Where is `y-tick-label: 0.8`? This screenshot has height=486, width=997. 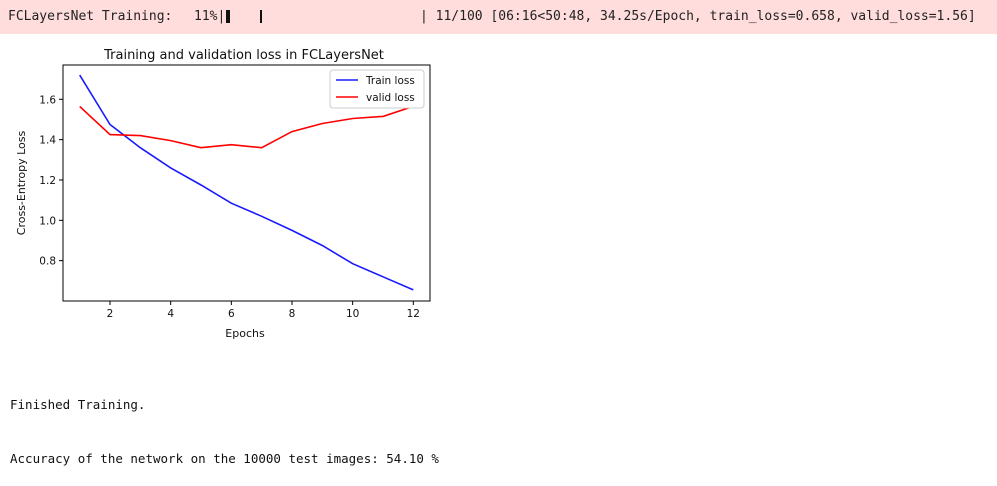 y-tick-label: 0.8 is located at coordinates (47, 262).